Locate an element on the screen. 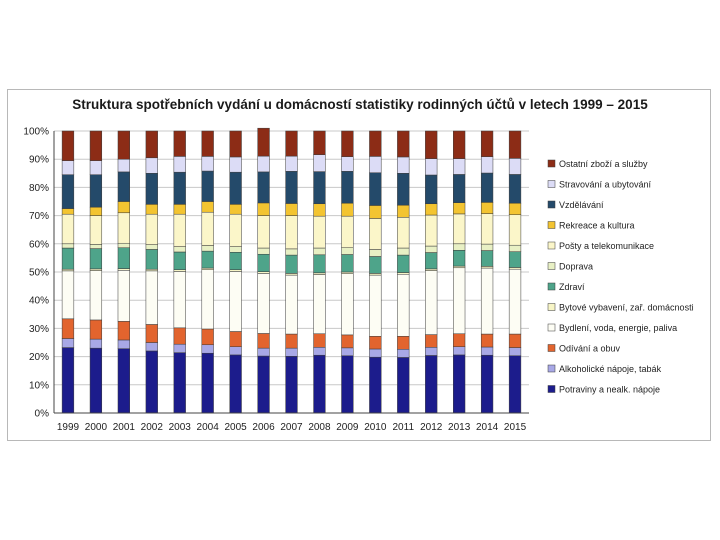  x-tick-label: 2001 is located at coordinates (124, 427).